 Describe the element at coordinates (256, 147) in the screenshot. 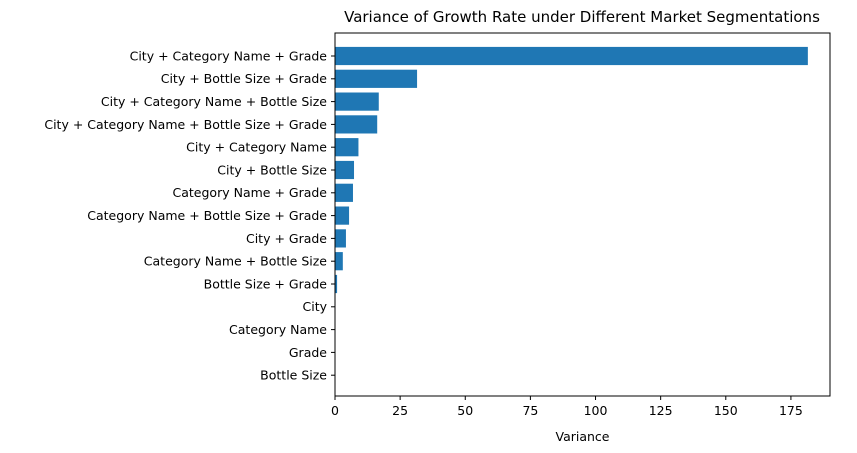

I see `y-tick-label: City + Category Name` at that location.